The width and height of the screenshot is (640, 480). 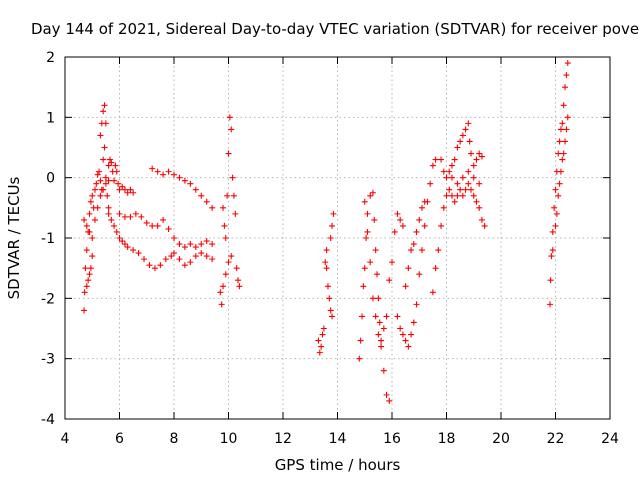 What do you see at coordinates (50, 179) in the screenshot?
I see `y-tick-label: 0` at bounding box center [50, 179].